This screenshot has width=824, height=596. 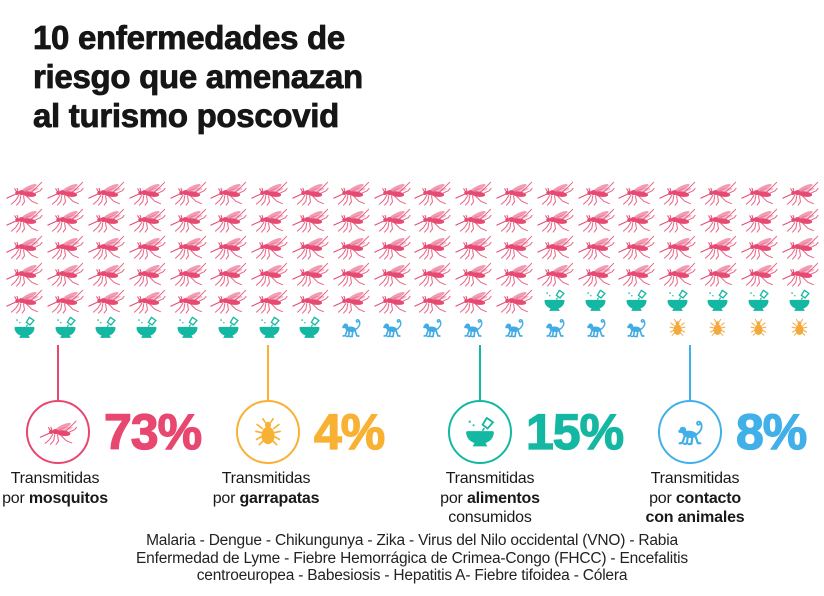 I want to click on title-line: 10 enfermedades de, so click(x=189, y=38).